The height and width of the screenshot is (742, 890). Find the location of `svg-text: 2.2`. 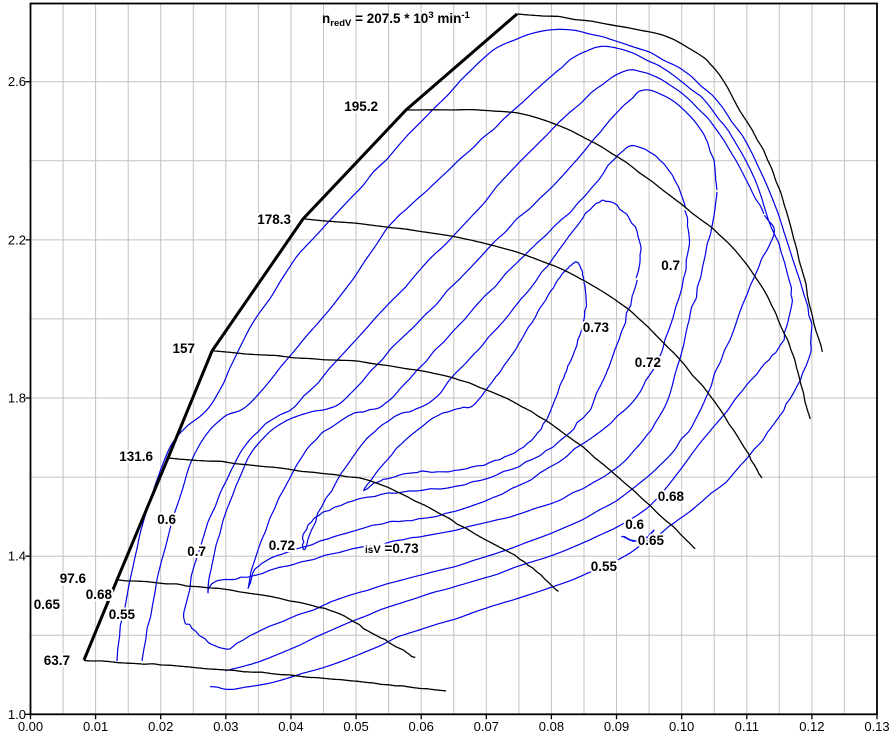

svg-text: 2.2 is located at coordinates (17, 239).